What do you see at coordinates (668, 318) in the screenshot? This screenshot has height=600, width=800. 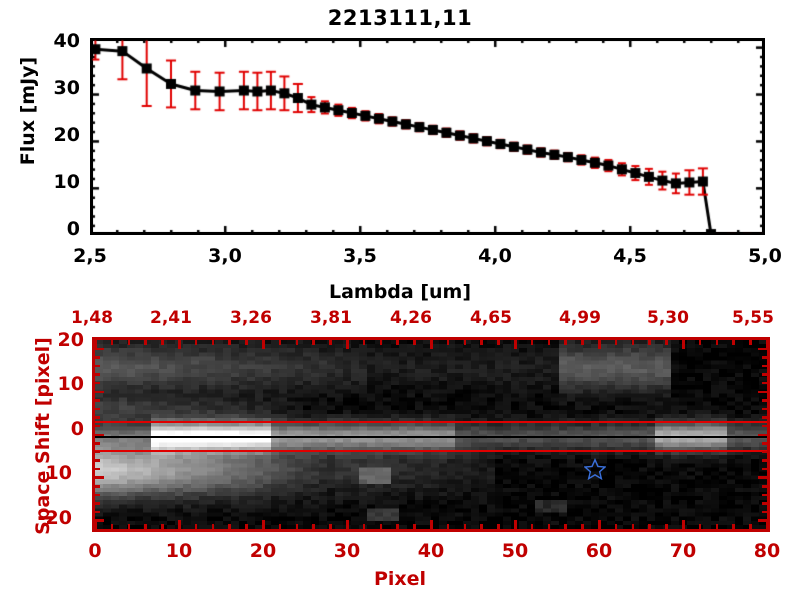 I see `toplambda-8: 5,30` at bounding box center [668, 318].